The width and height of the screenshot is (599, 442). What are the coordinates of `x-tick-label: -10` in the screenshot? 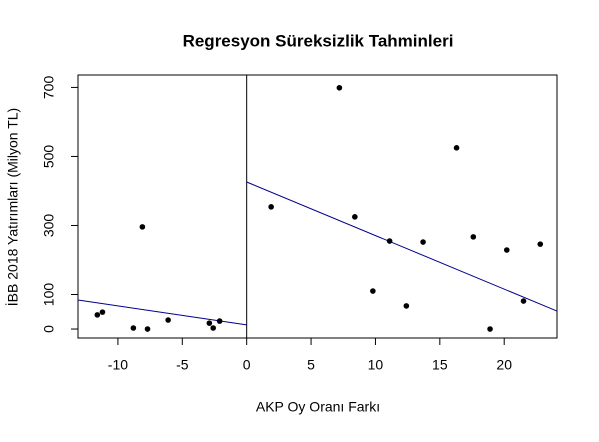 It's located at (118, 365).